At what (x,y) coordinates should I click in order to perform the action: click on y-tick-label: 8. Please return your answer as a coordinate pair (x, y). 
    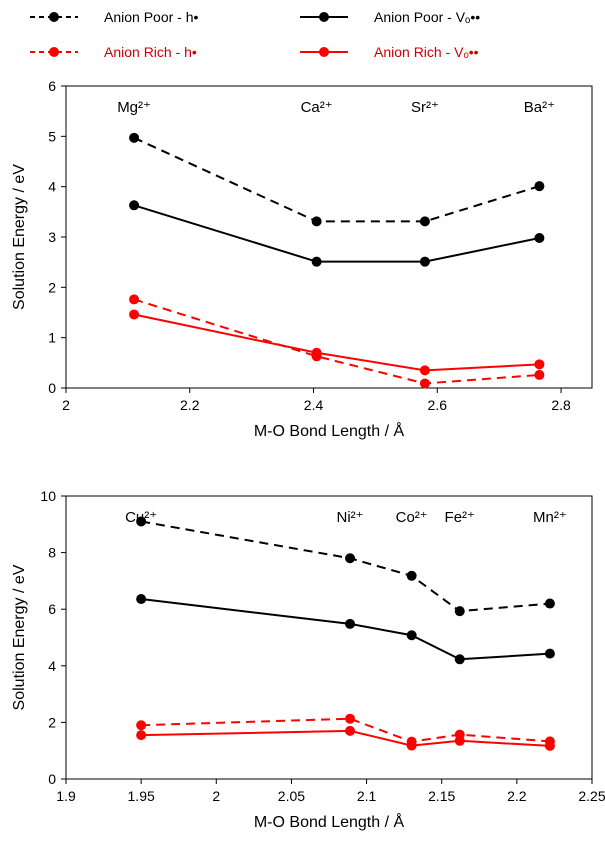
    Looking at the image, I should click on (52, 553).